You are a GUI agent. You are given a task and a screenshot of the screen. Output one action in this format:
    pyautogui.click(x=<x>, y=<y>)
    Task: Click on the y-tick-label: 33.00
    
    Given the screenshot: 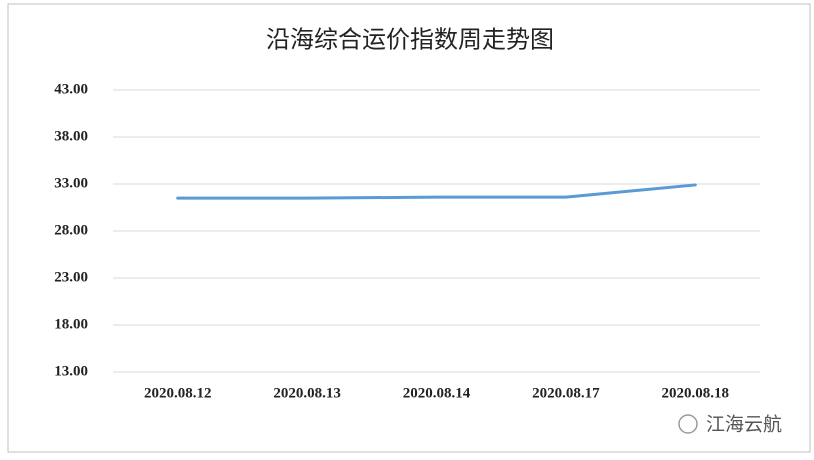 What is the action you would take?
    pyautogui.click(x=71, y=183)
    